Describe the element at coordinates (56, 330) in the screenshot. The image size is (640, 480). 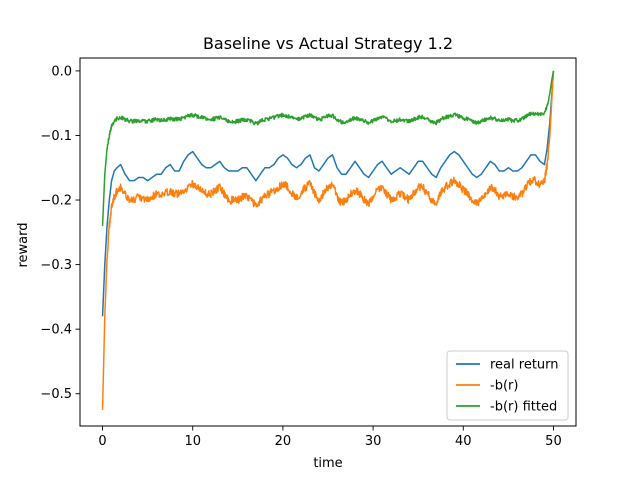
I see `y-tick-label: −0.4` at that location.